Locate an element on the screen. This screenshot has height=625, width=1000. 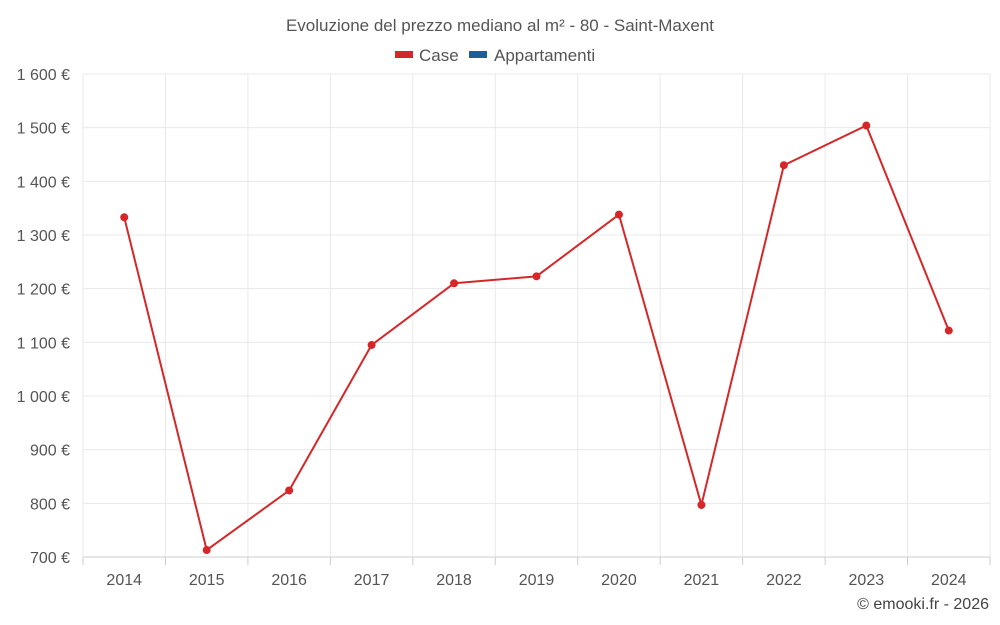
credit-text: © emooki.fr - 2026 is located at coordinates (923, 604).